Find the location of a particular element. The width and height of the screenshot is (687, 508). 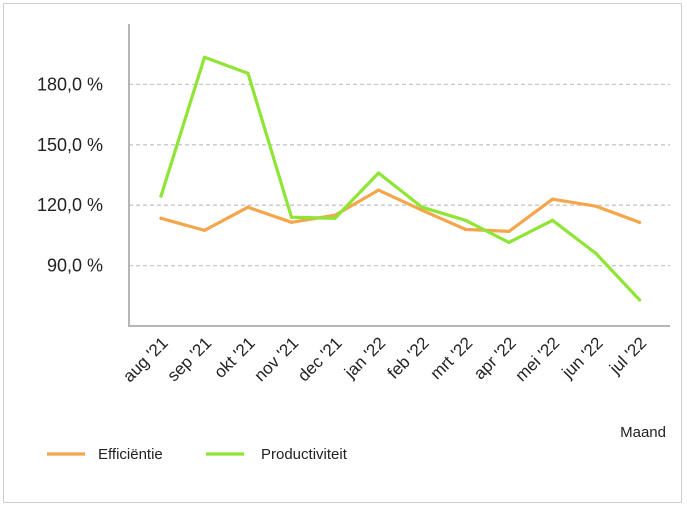

y-tick-label: 90,0 % is located at coordinates (75, 266).